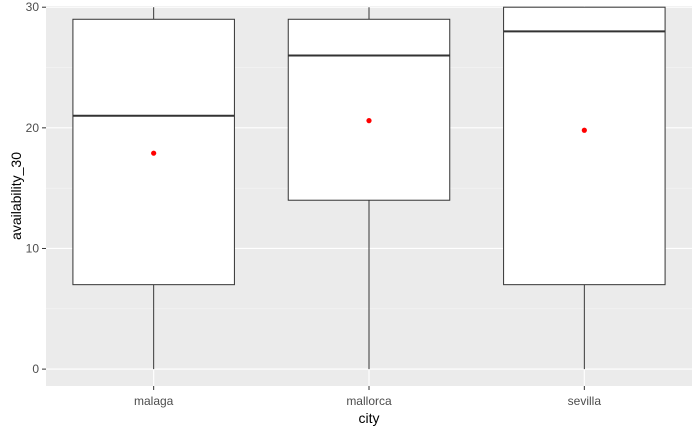  I want to click on y-tick-label: 20, so click(33, 128).